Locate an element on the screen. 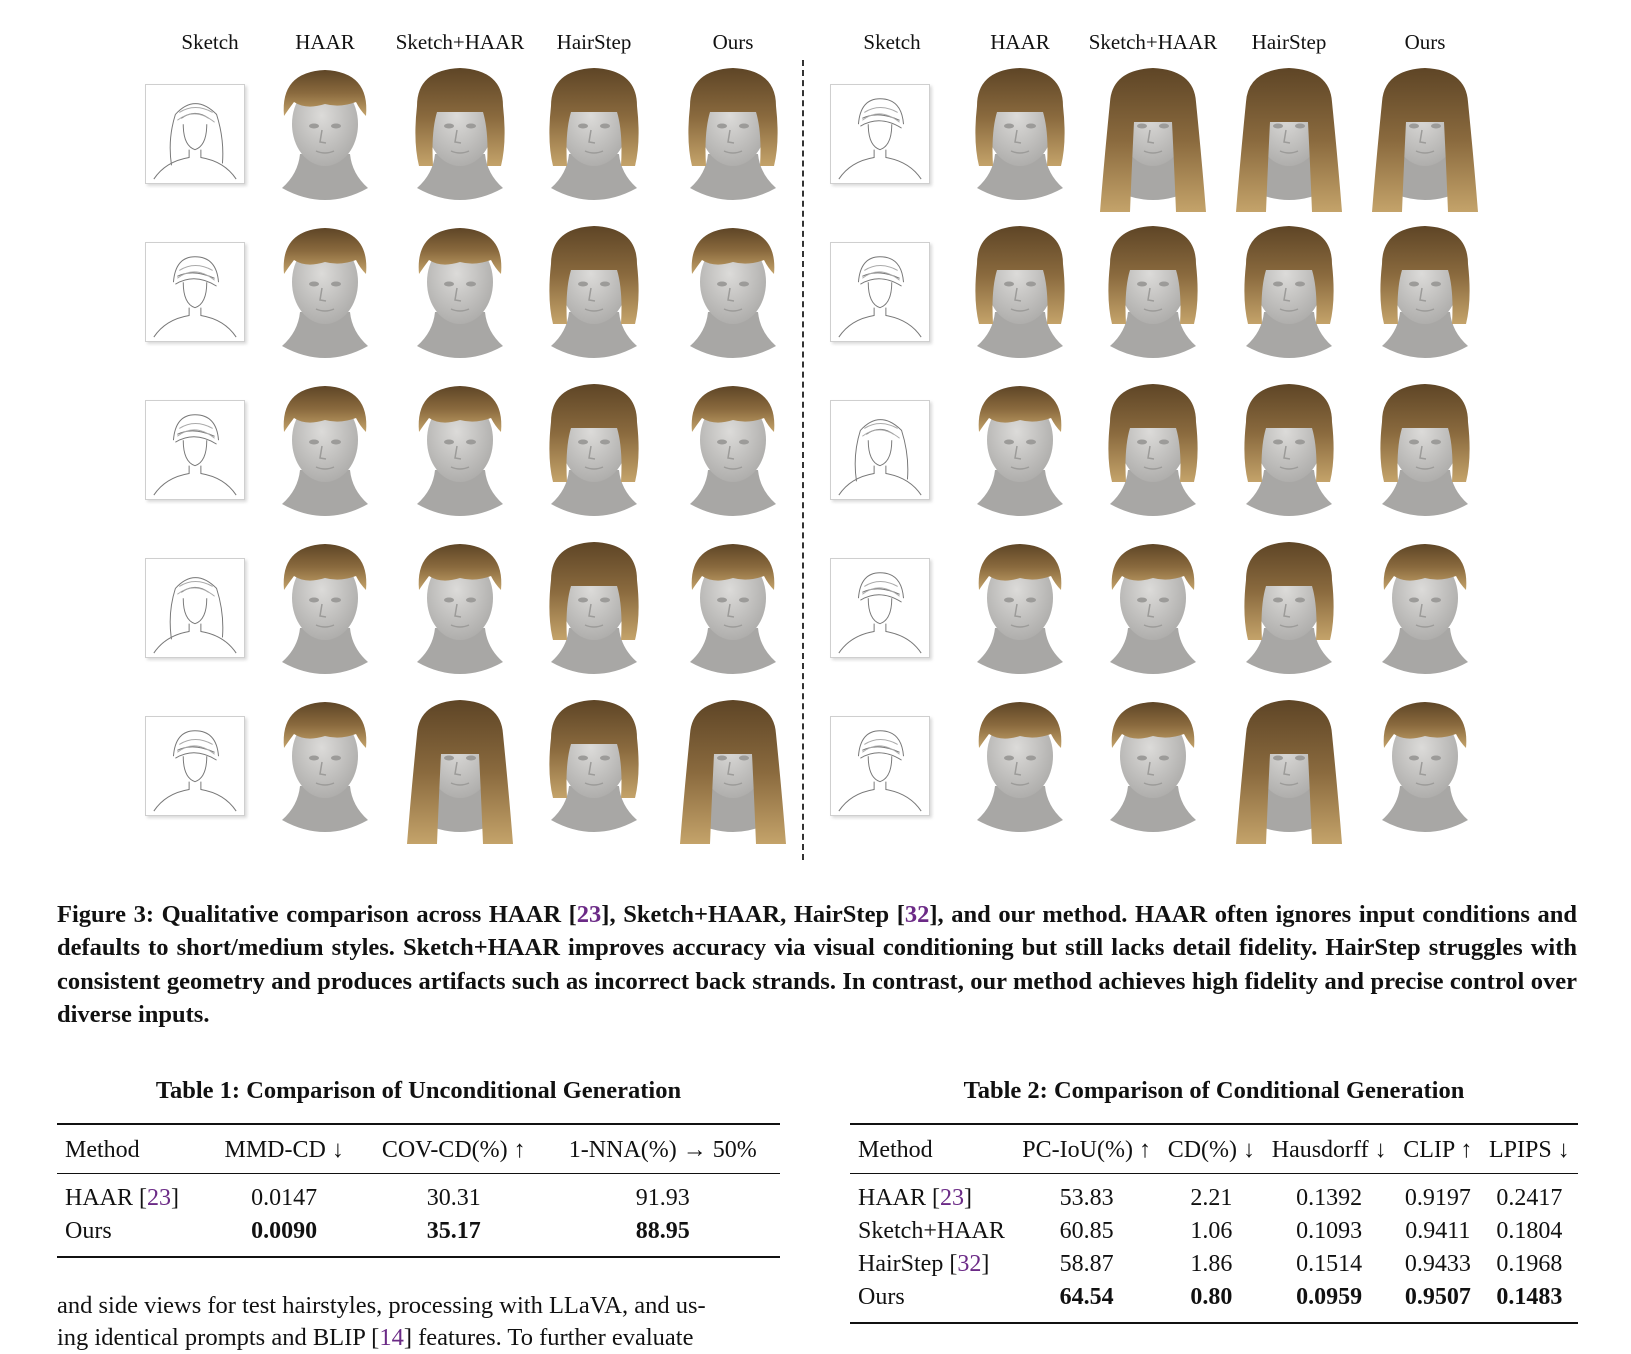 The image size is (1631, 1354). column-header-right-2: Sketch+HAAR is located at coordinates (1153, 42).